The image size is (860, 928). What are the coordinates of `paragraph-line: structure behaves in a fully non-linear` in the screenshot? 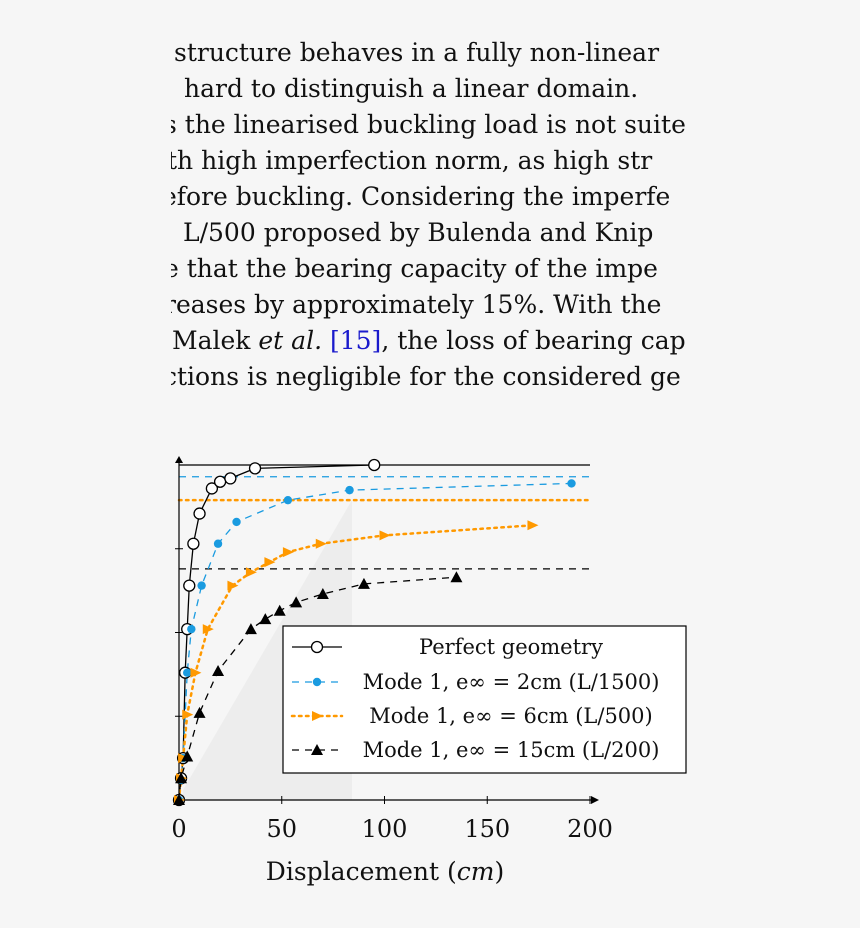 It's located at (417, 52).